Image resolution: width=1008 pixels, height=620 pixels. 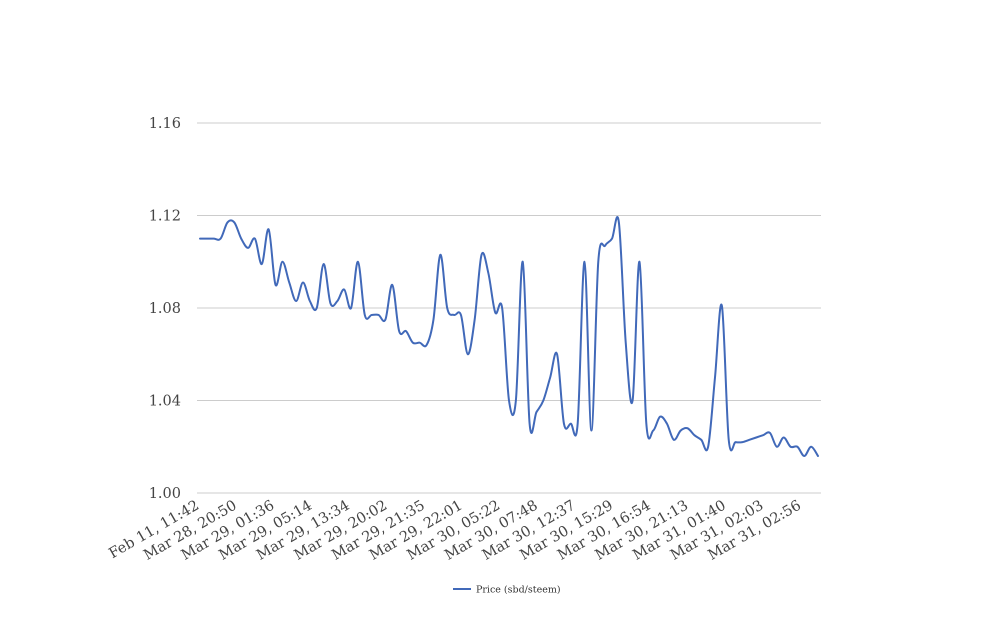 What do you see at coordinates (165, 402) in the screenshot?
I see `y-tick-label: 1.04` at bounding box center [165, 402].